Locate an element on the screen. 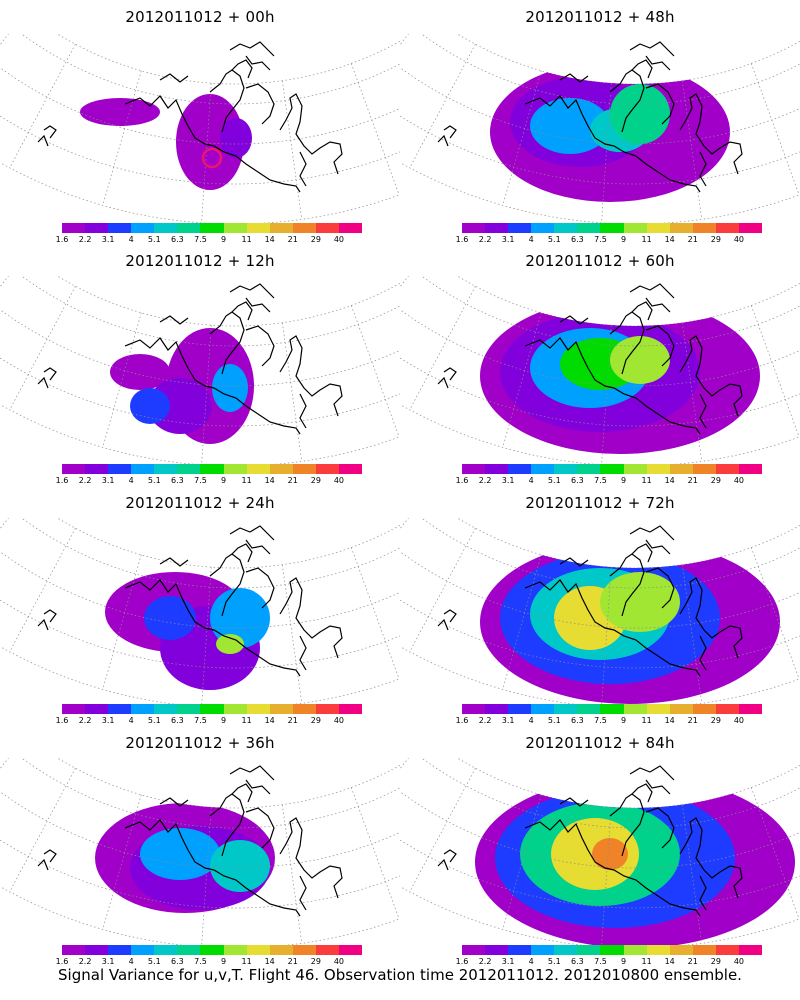 The image size is (800, 1000). map-panel-60h is located at coordinates (600, 371).